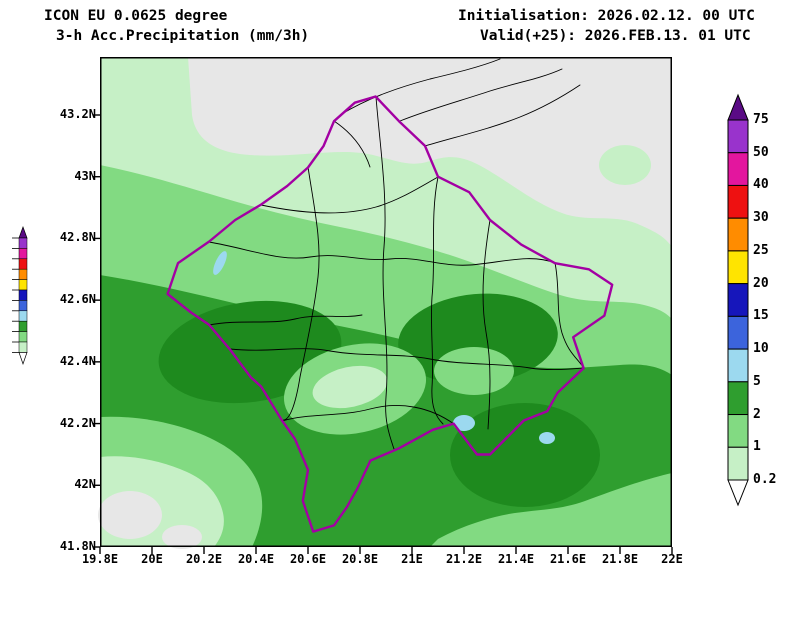  Describe the element at coordinates (360, 559) in the screenshot. I see `x-tick-label: 20.8E` at that location.